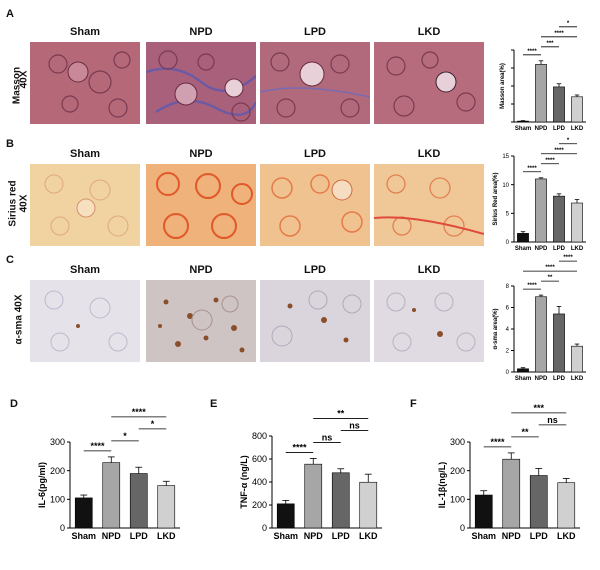 This screenshot has width=600, height=570. I want to click on bar-d-npd, so click(111, 495).